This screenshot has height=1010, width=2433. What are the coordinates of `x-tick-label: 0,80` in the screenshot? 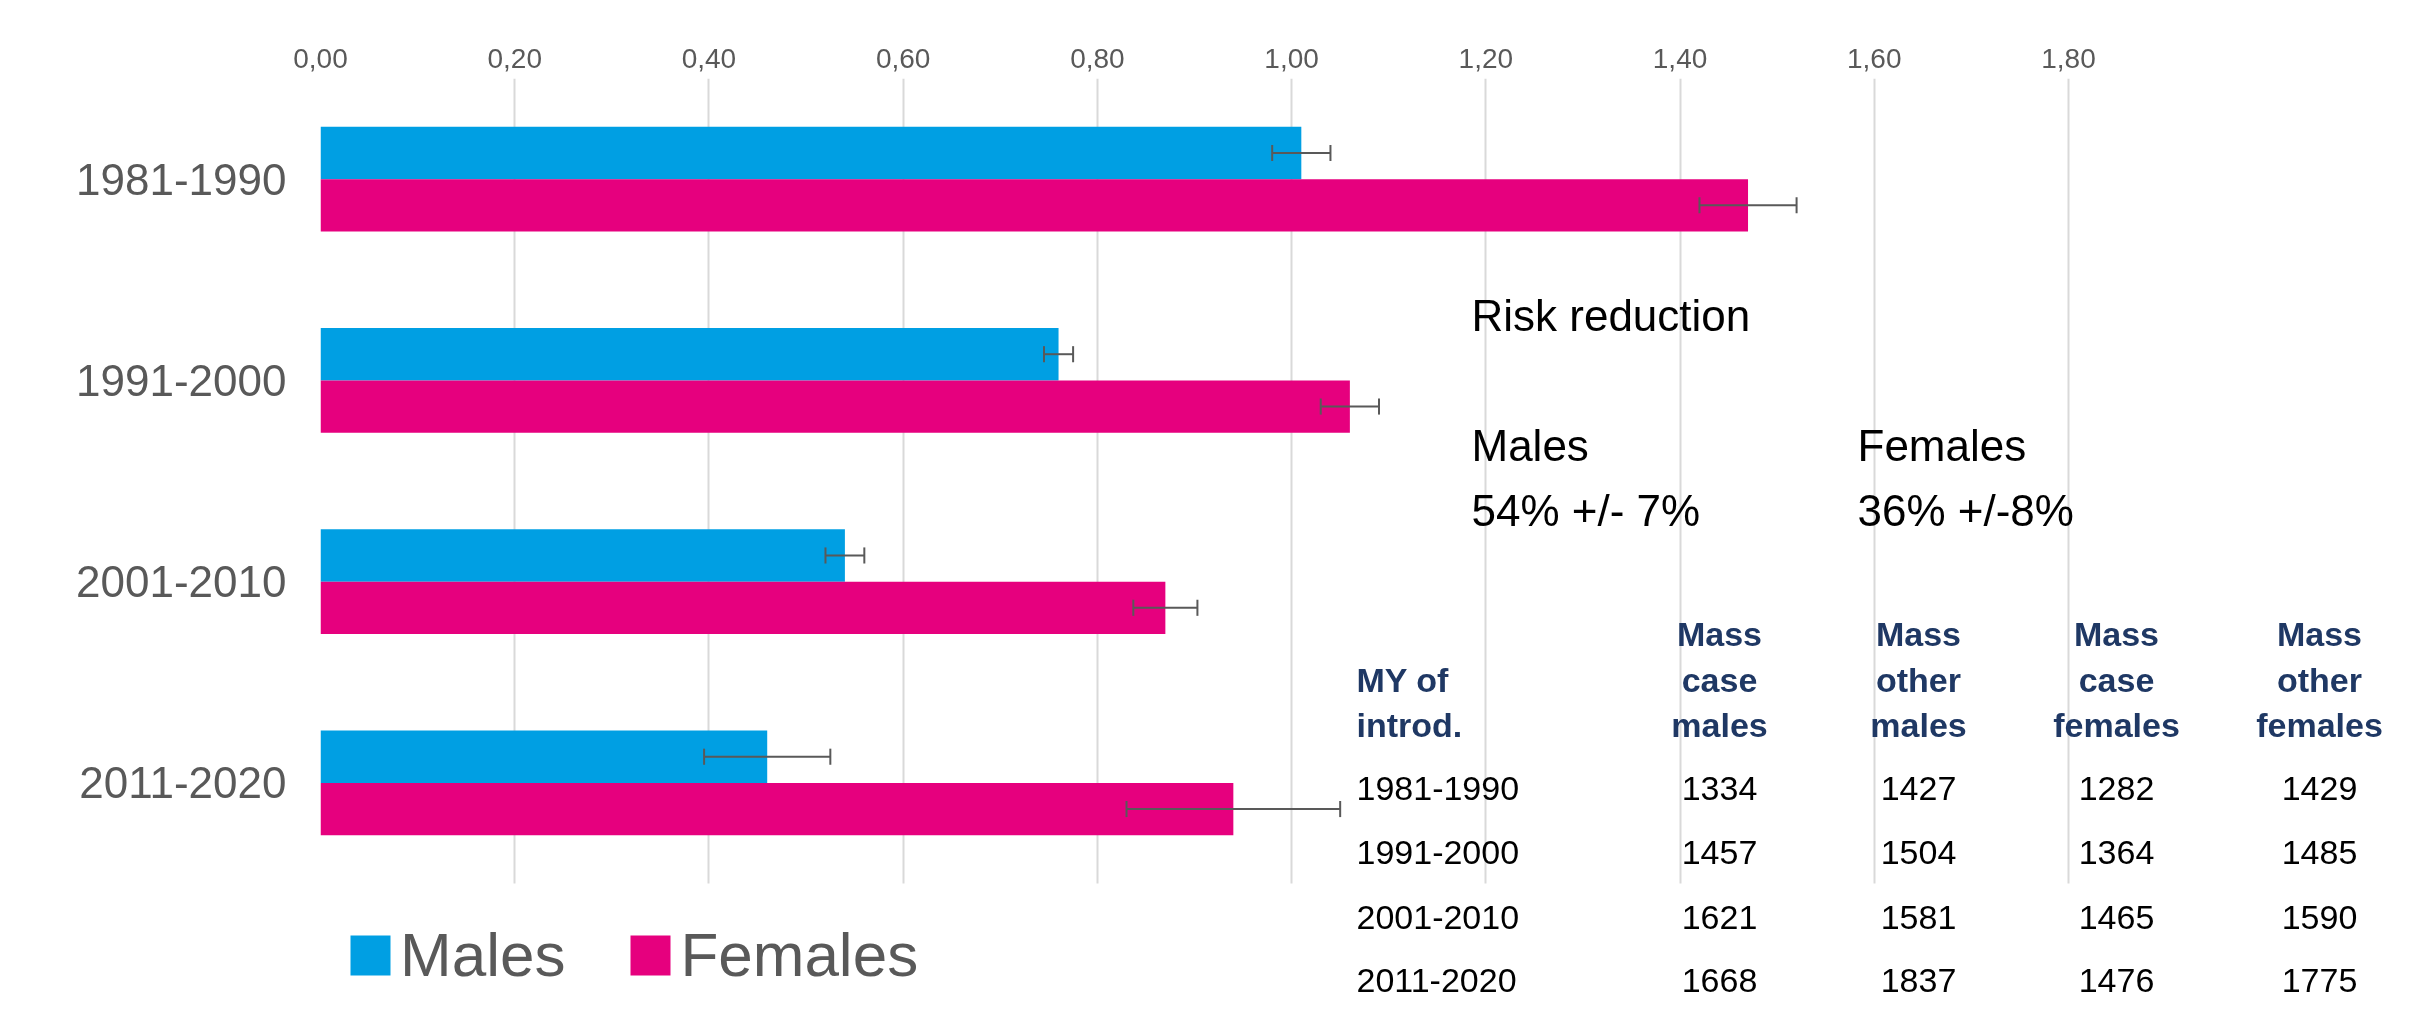 It's located at (1097, 58).